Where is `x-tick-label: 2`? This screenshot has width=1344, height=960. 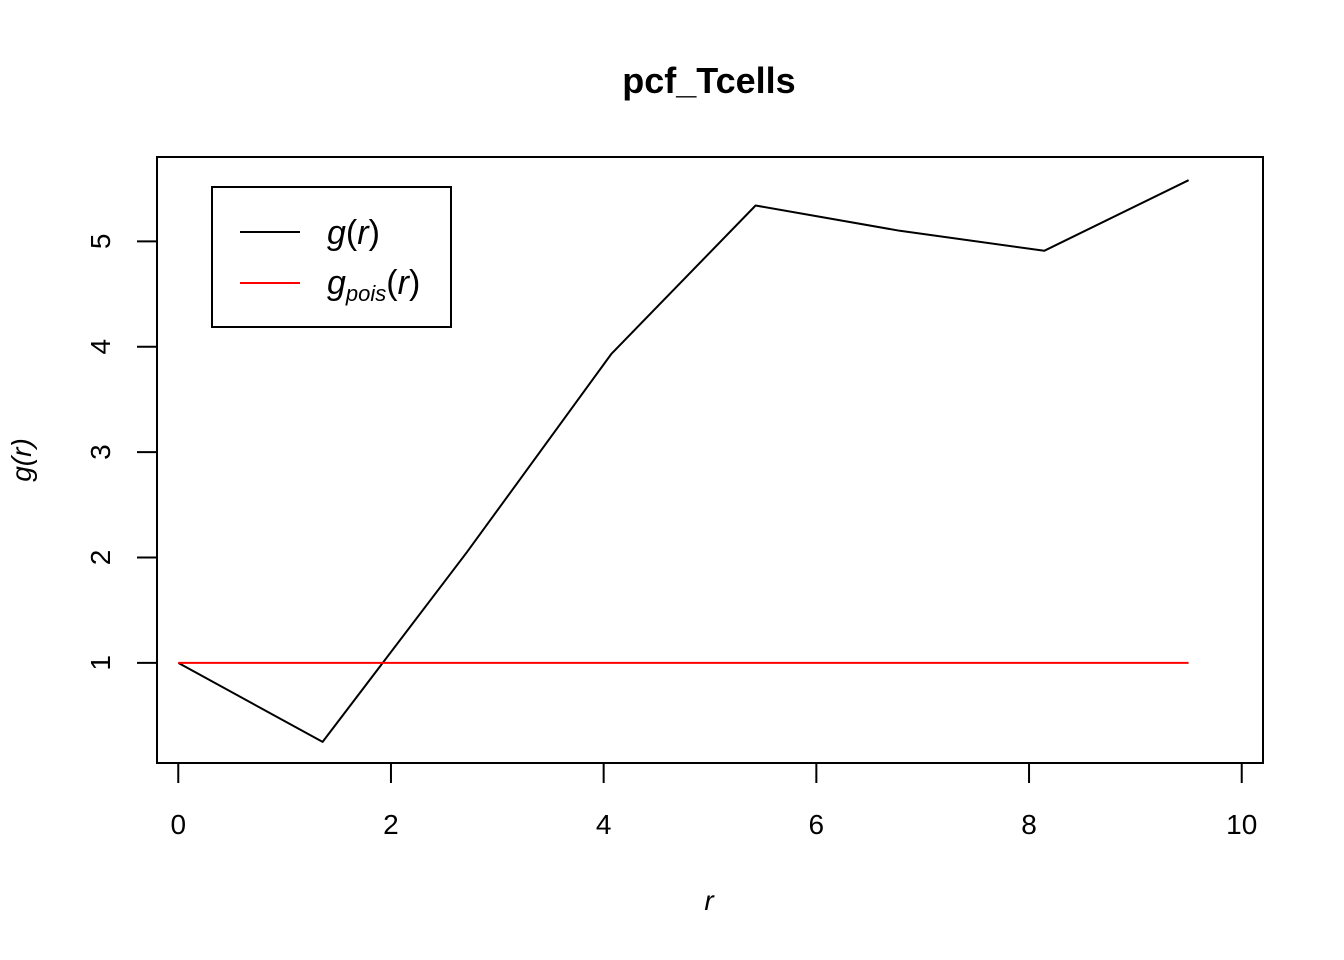 x-tick-label: 2 is located at coordinates (391, 824).